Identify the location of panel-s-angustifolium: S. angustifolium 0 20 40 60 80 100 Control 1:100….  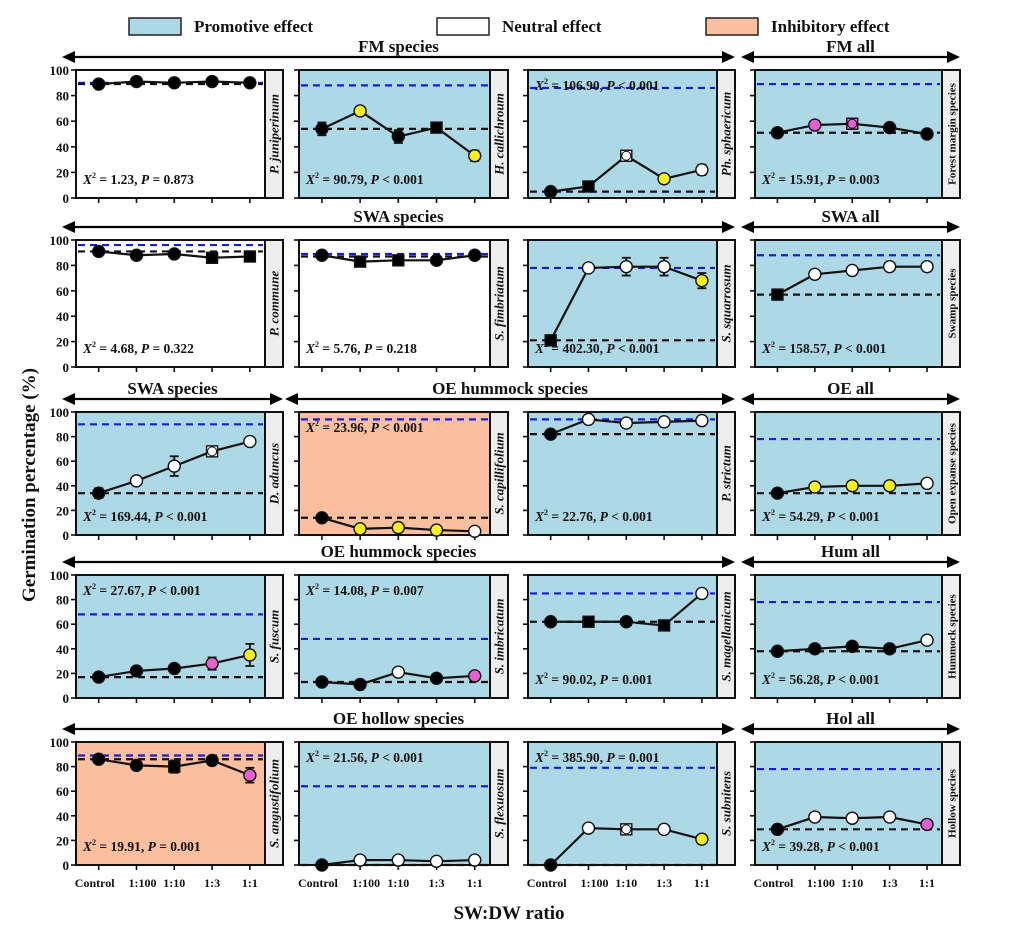
(167, 812).